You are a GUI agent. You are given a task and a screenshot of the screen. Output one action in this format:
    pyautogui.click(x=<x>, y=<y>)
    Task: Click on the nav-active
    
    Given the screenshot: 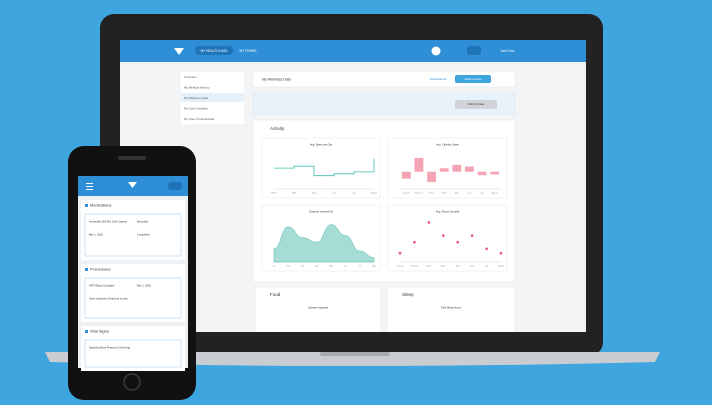 What is the action you would take?
    pyautogui.click(x=214, y=50)
    